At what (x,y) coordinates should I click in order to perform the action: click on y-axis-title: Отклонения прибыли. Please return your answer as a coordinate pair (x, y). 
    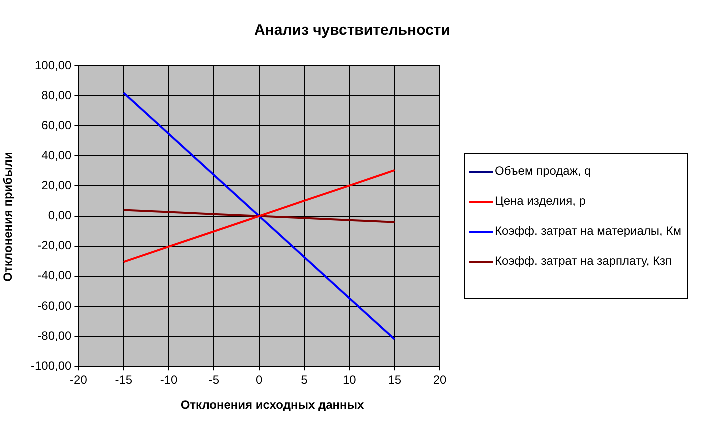
    Looking at the image, I should click on (8, 217).